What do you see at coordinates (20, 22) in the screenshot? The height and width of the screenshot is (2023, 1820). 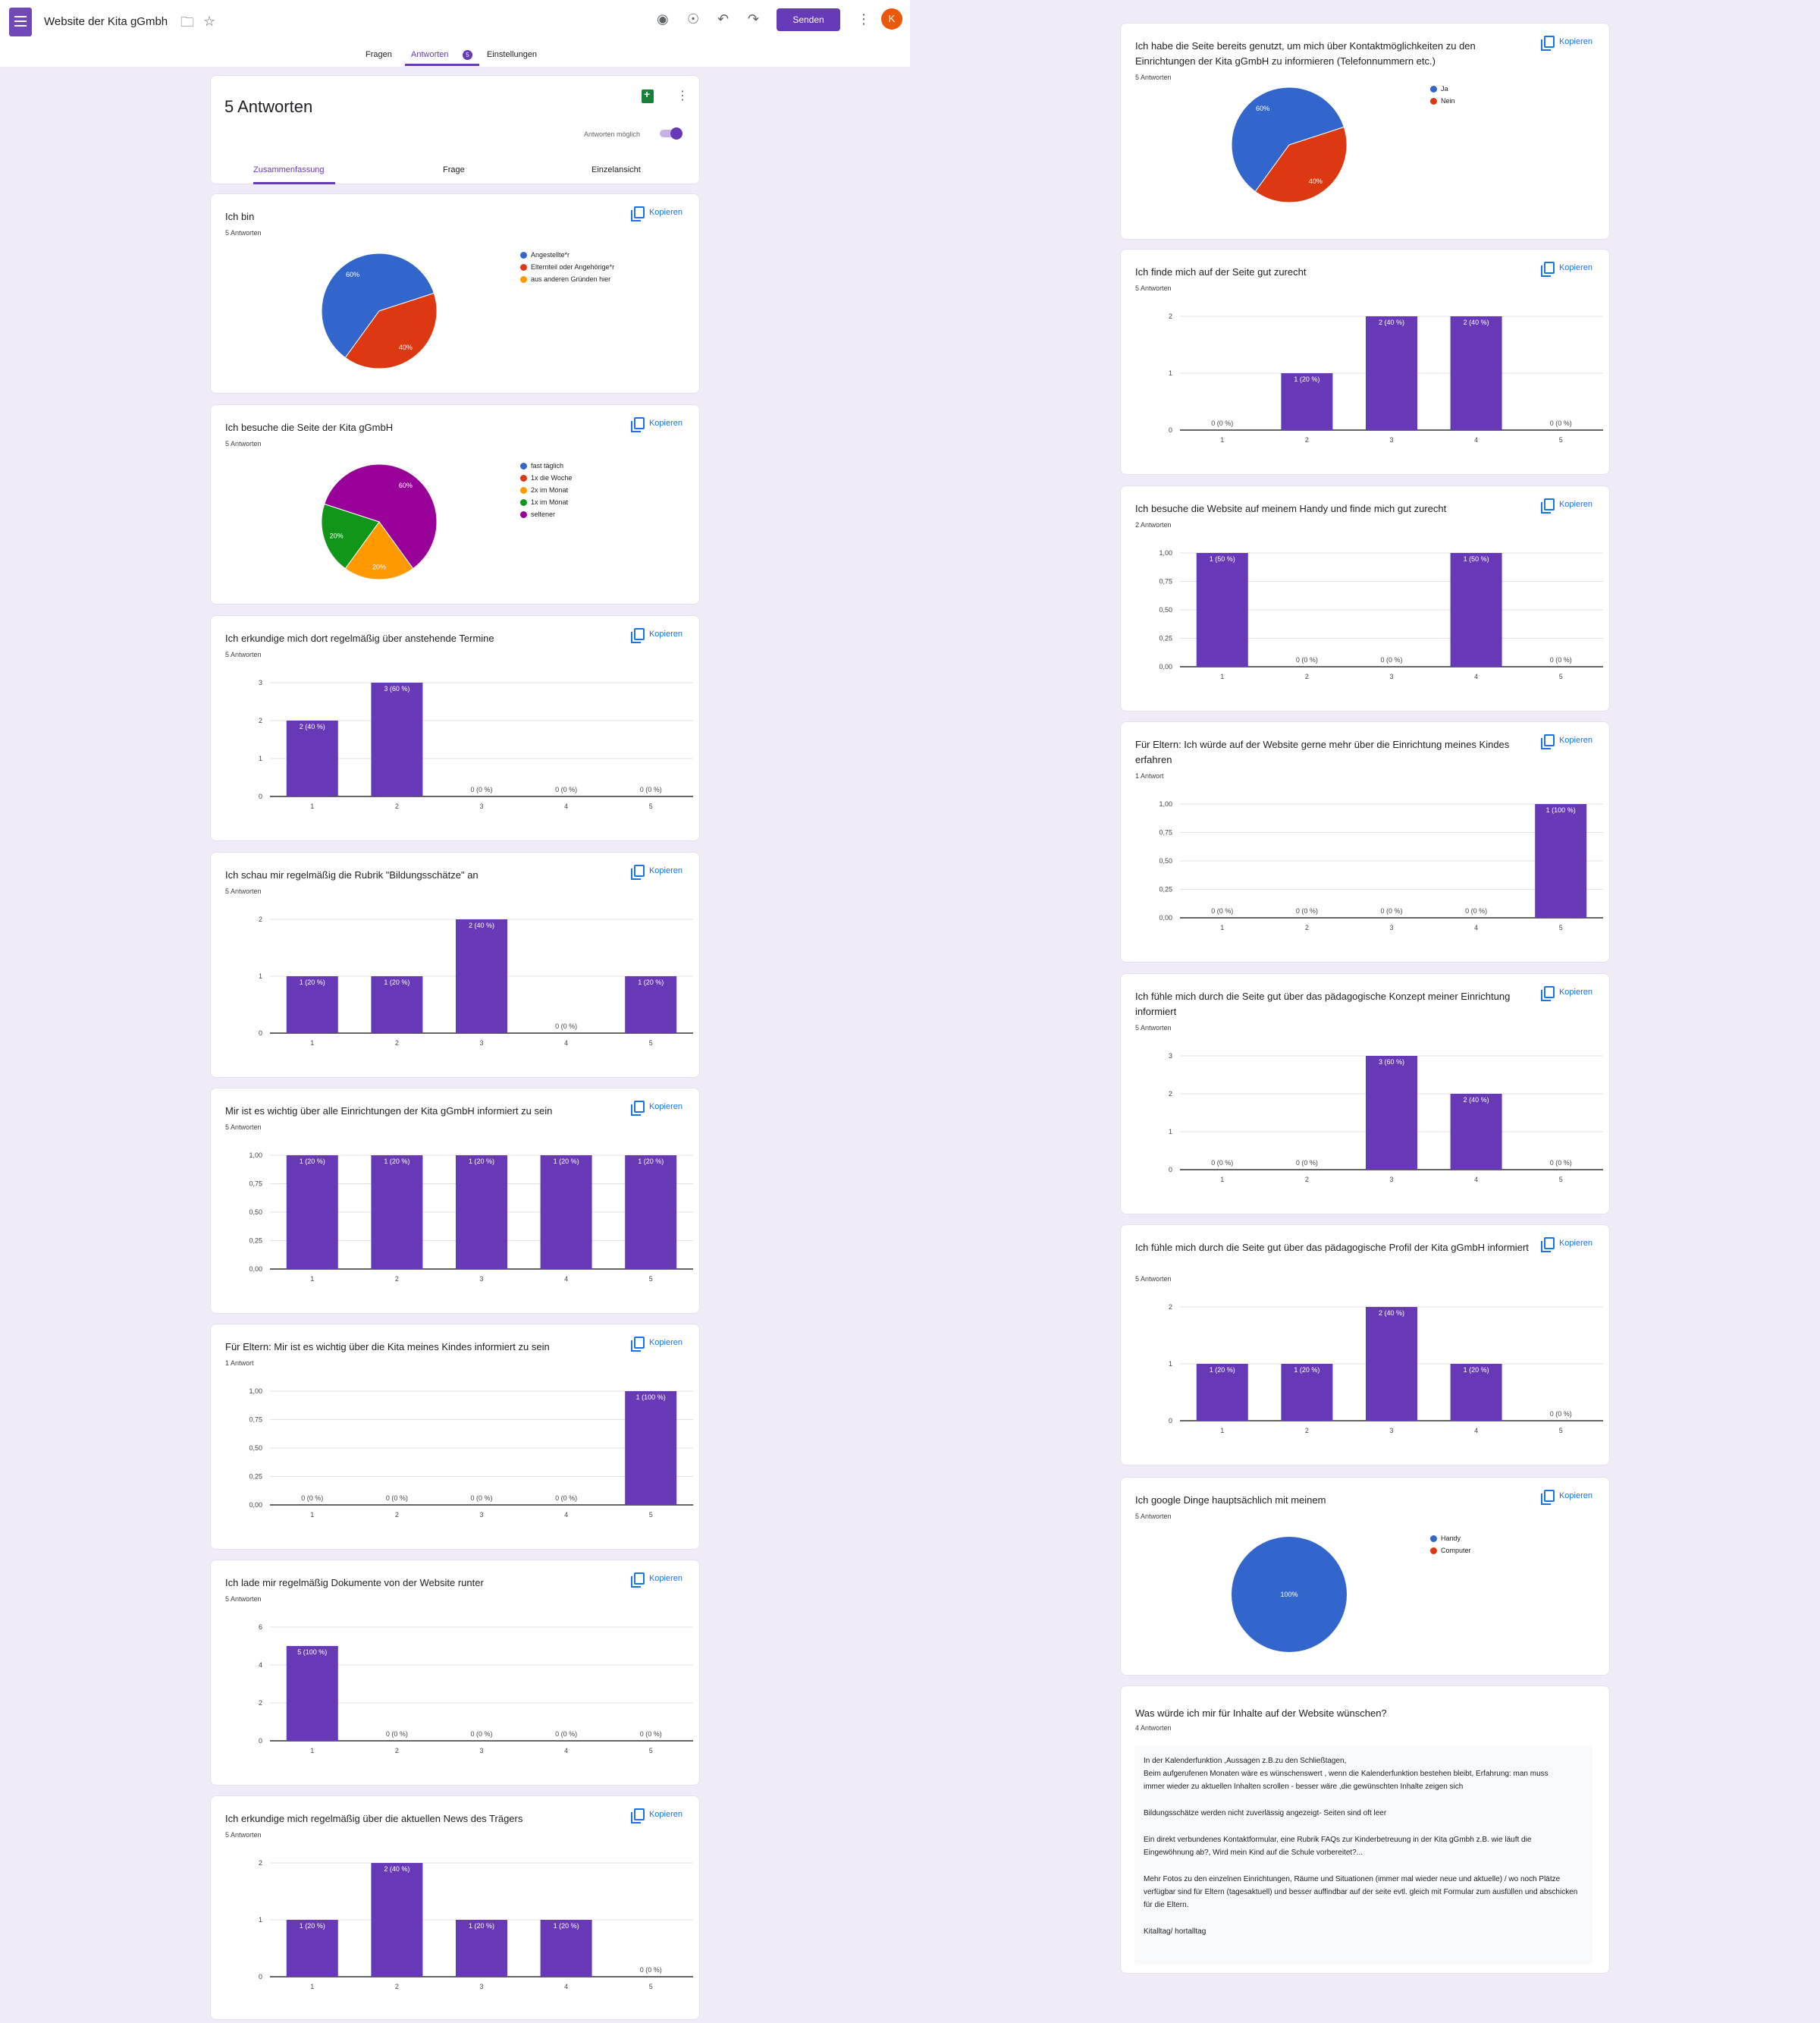 I see `forms-app-icon` at bounding box center [20, 22].